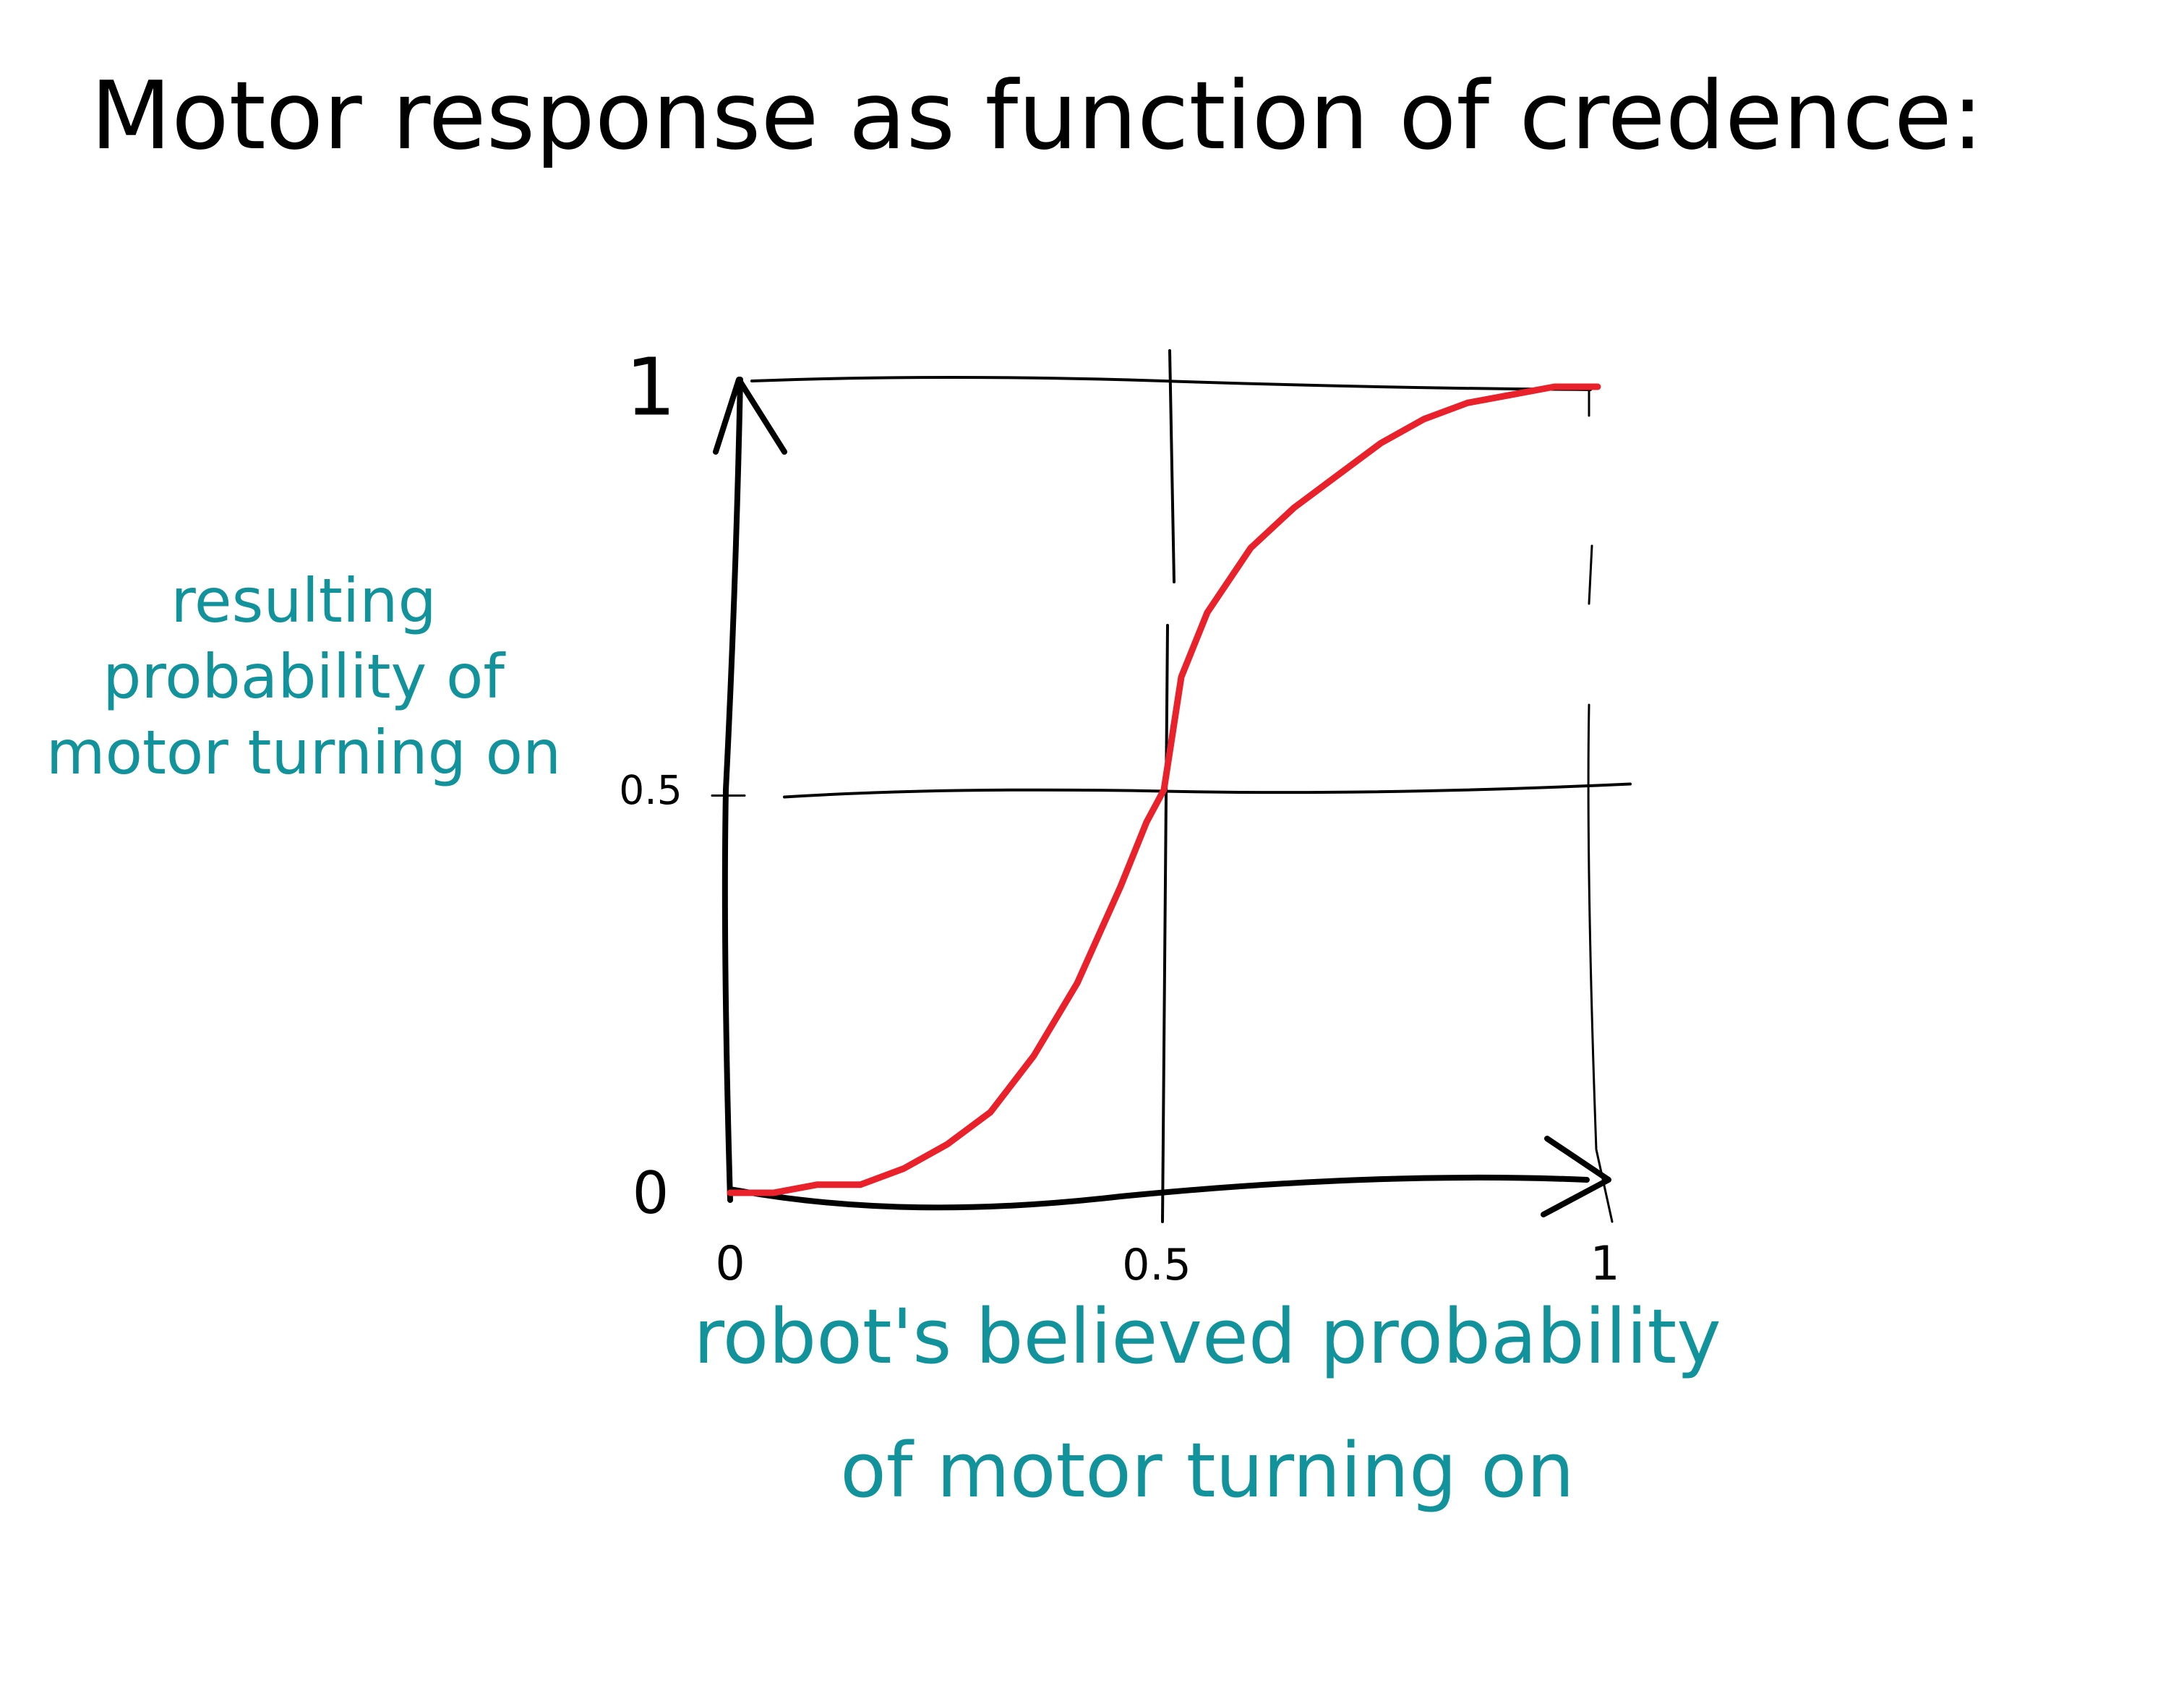 The height and width of the screenshot is (1688, 2184). I want to click on x-tick-label: 0, so click(730, 1264).